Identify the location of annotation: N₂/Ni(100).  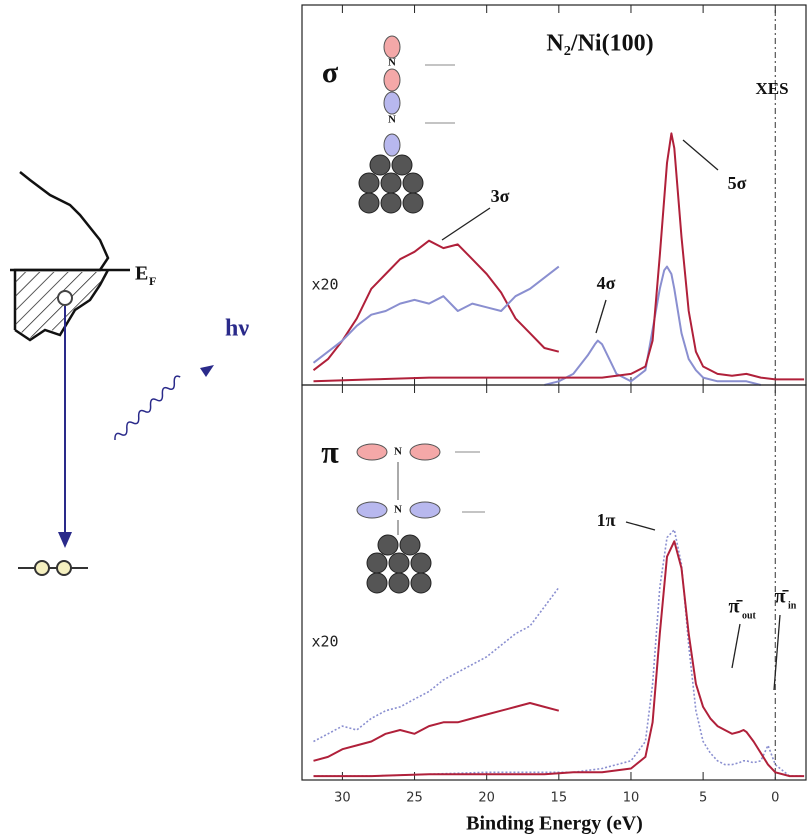
(599, 44).